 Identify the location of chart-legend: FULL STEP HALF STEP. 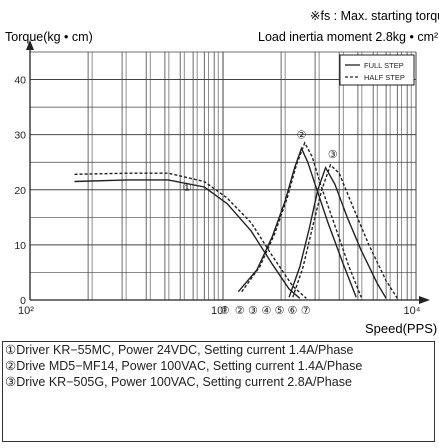
(377, 70).